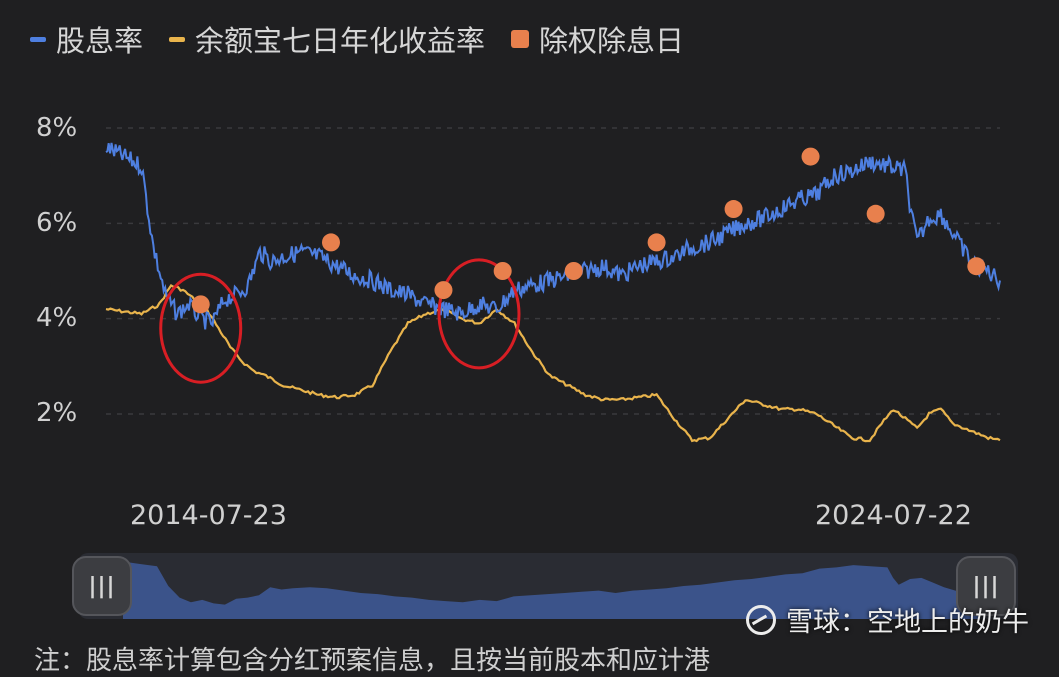 Image resolution: width=1059 pixels, height=677 pixels. Describe the element at coordinates (372, 661) in the screenshot. I see `footer-note: 注：股息率计算包含分红预案信息，且按当前股本和应计港` at that location.